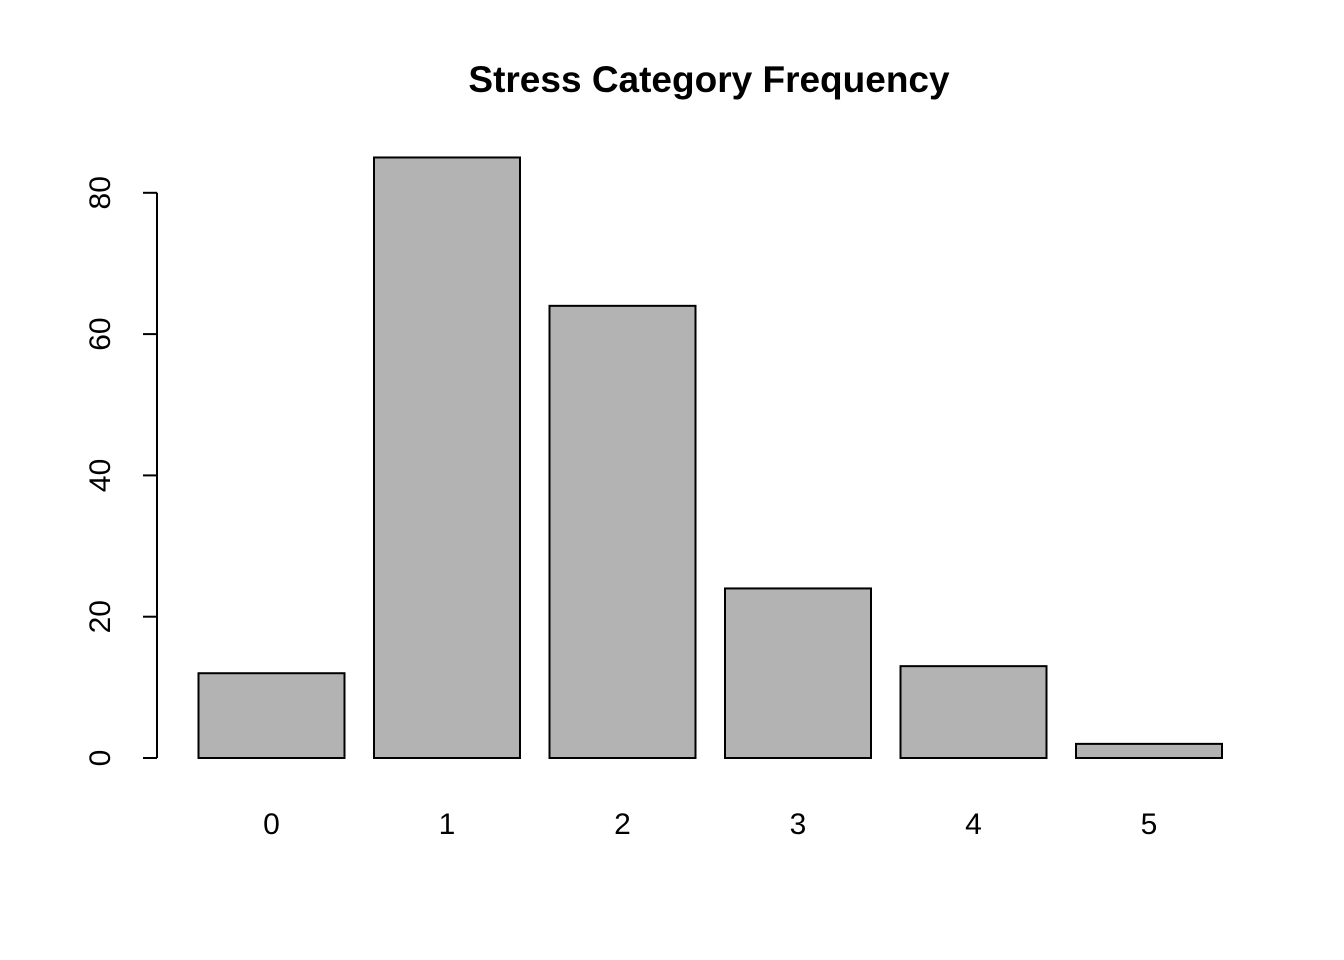  What do you see at coordinates (798, 824) in the screenshot?
I see `x-tick-label: 3` at bounding box center [798, 824].